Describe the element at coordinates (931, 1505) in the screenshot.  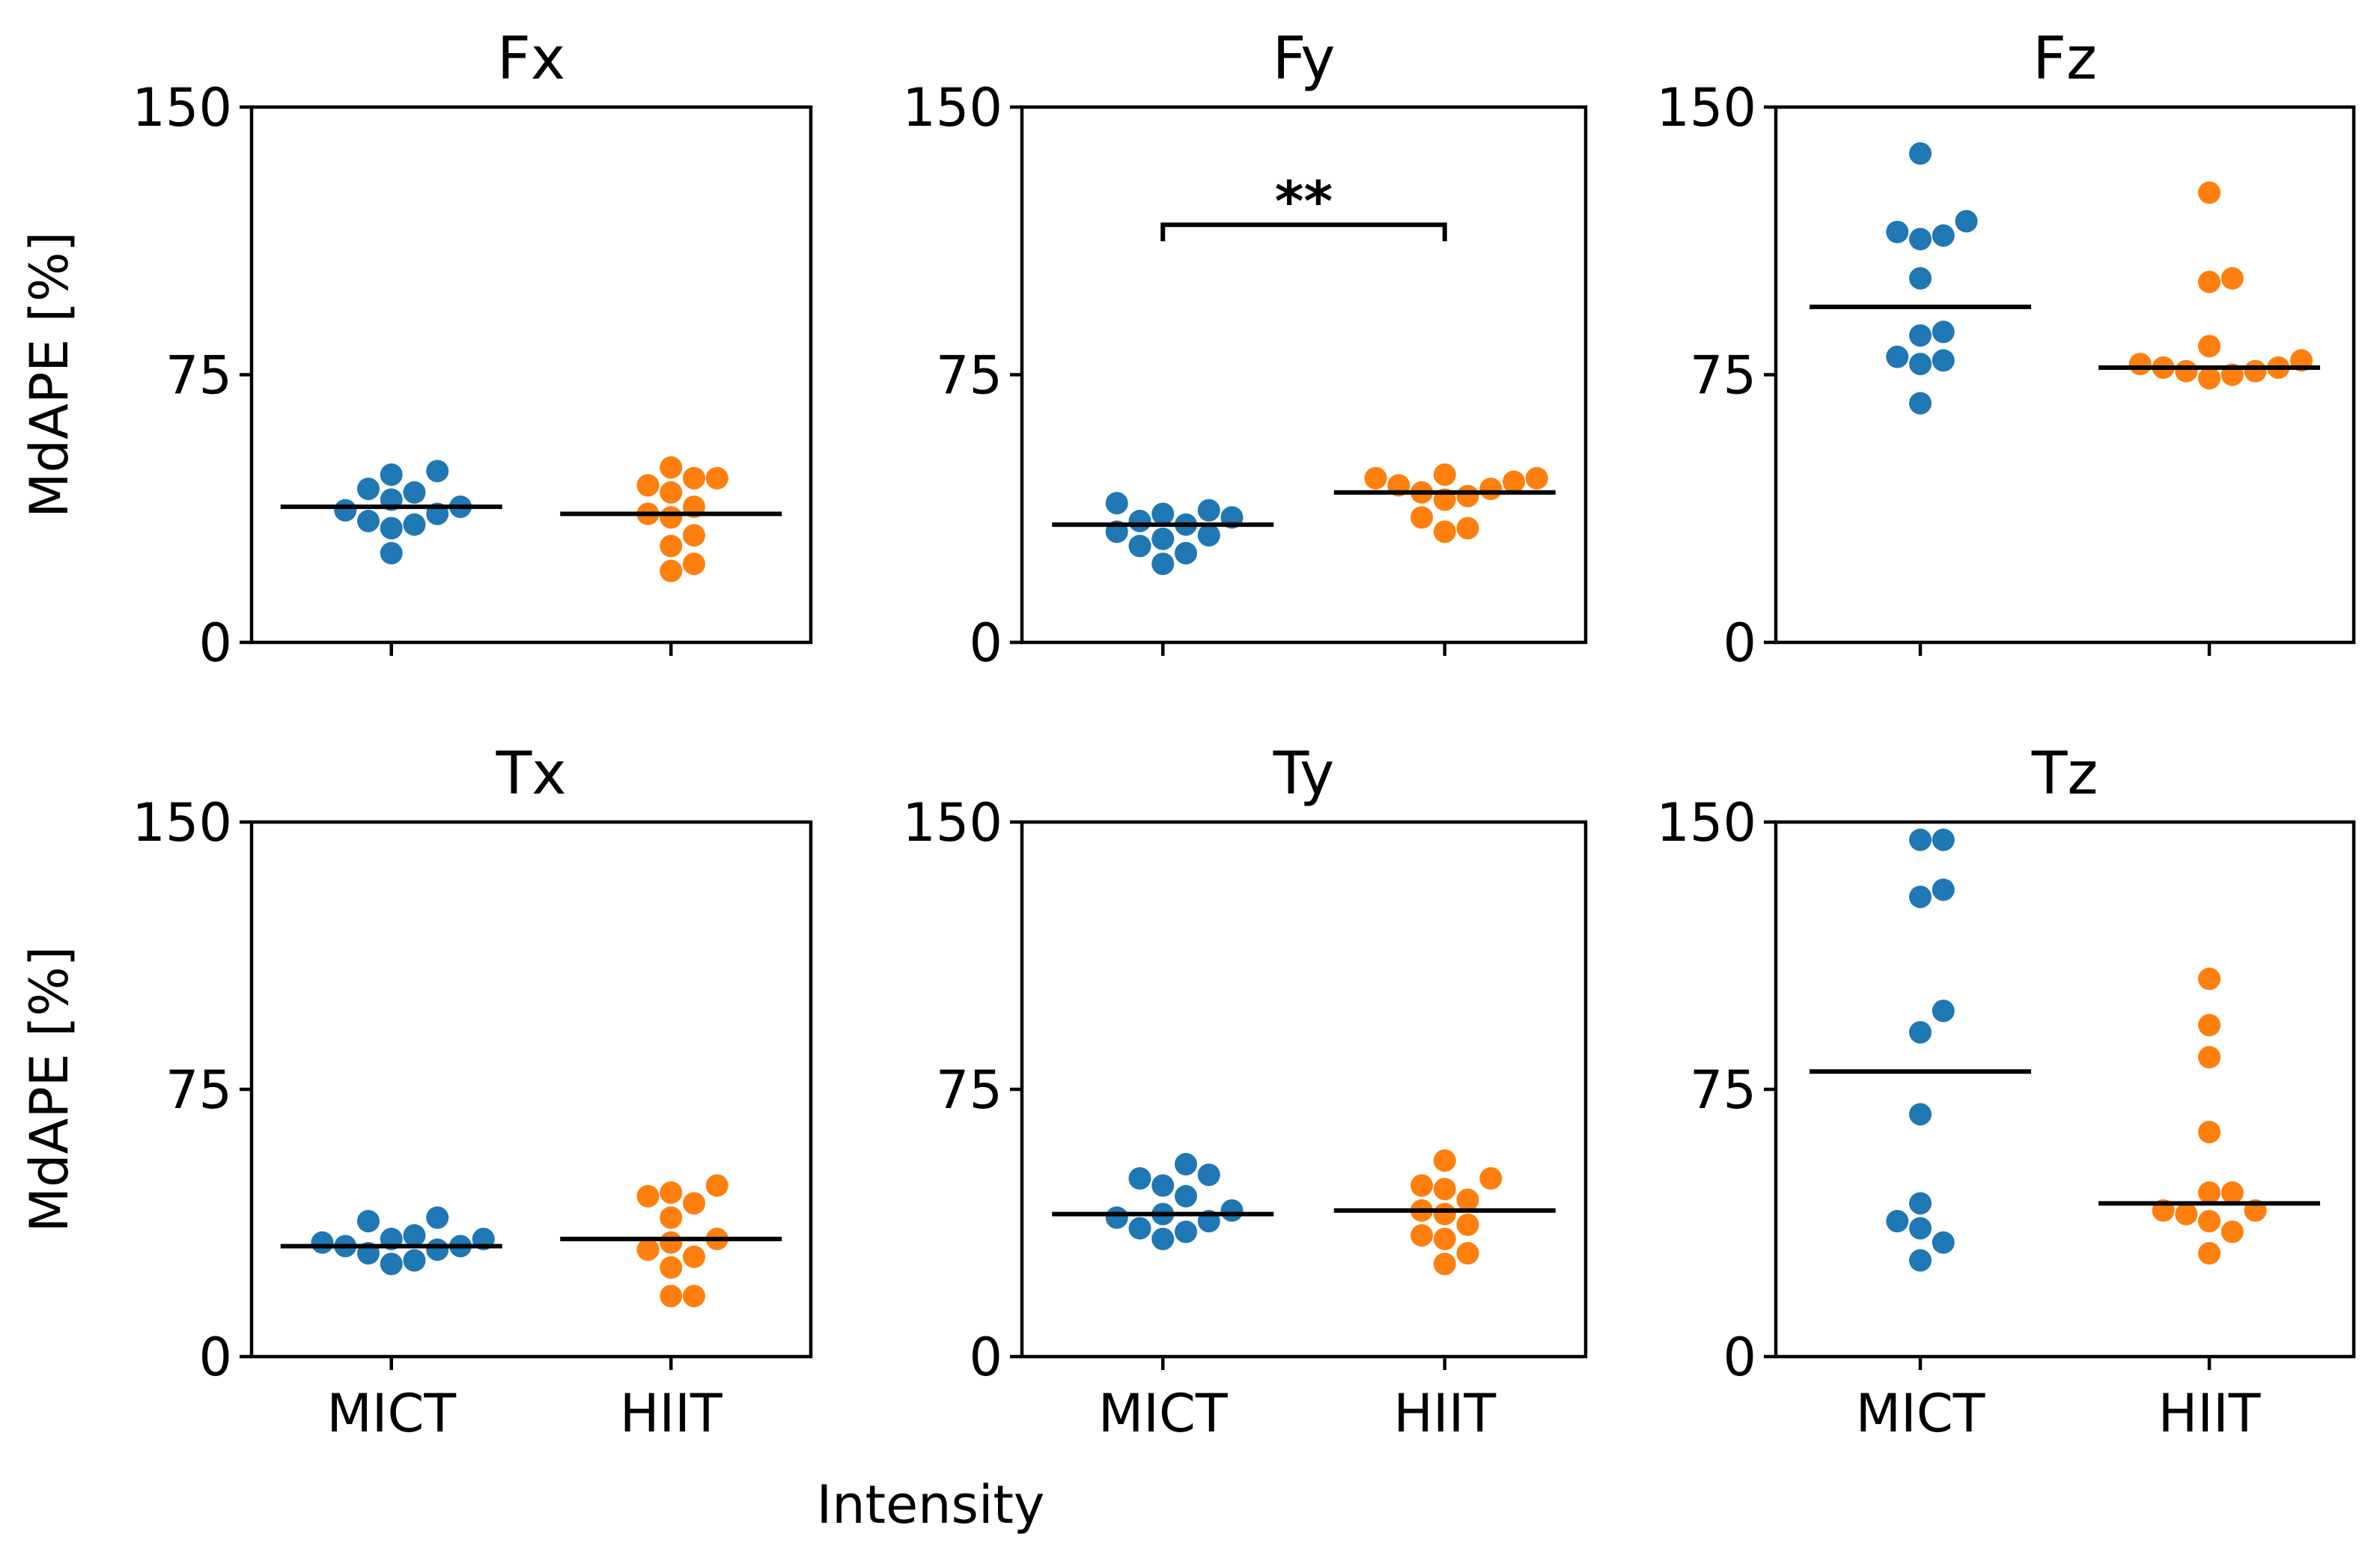
I see `x-axis-label: Intensity` at that location.